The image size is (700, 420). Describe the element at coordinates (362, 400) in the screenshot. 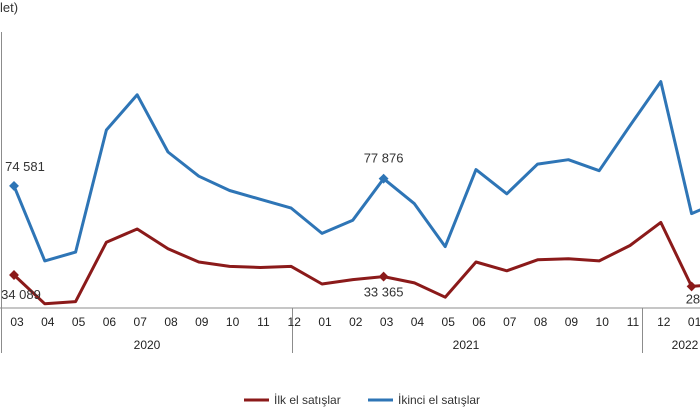

I see `legend: İlk el satışlar İkinci el satışlar` at that location.